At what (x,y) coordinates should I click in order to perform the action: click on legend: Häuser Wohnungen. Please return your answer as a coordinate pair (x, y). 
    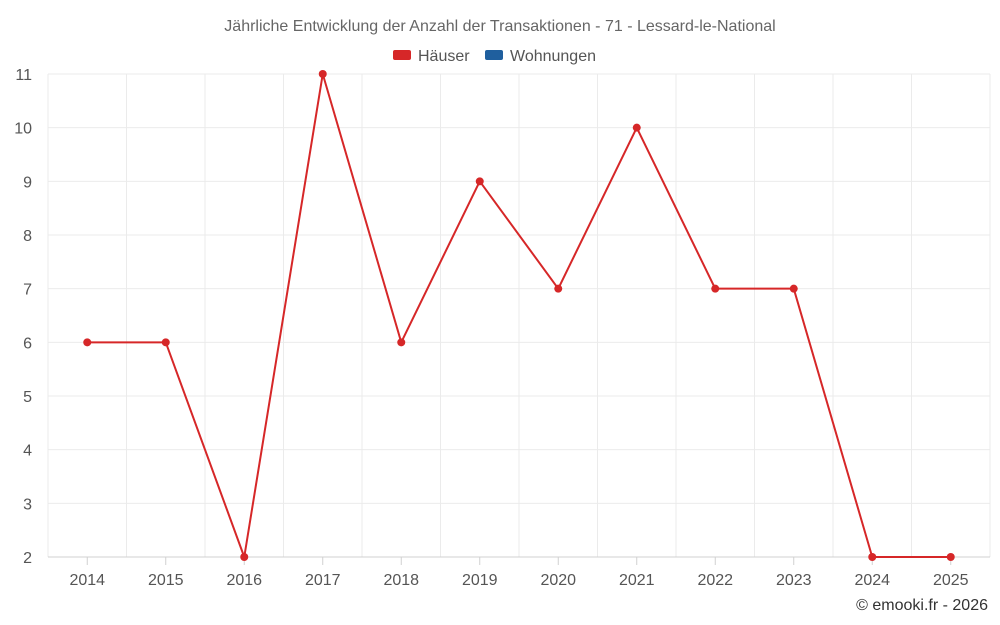
    Looking at the image, I should click on (494, 56).